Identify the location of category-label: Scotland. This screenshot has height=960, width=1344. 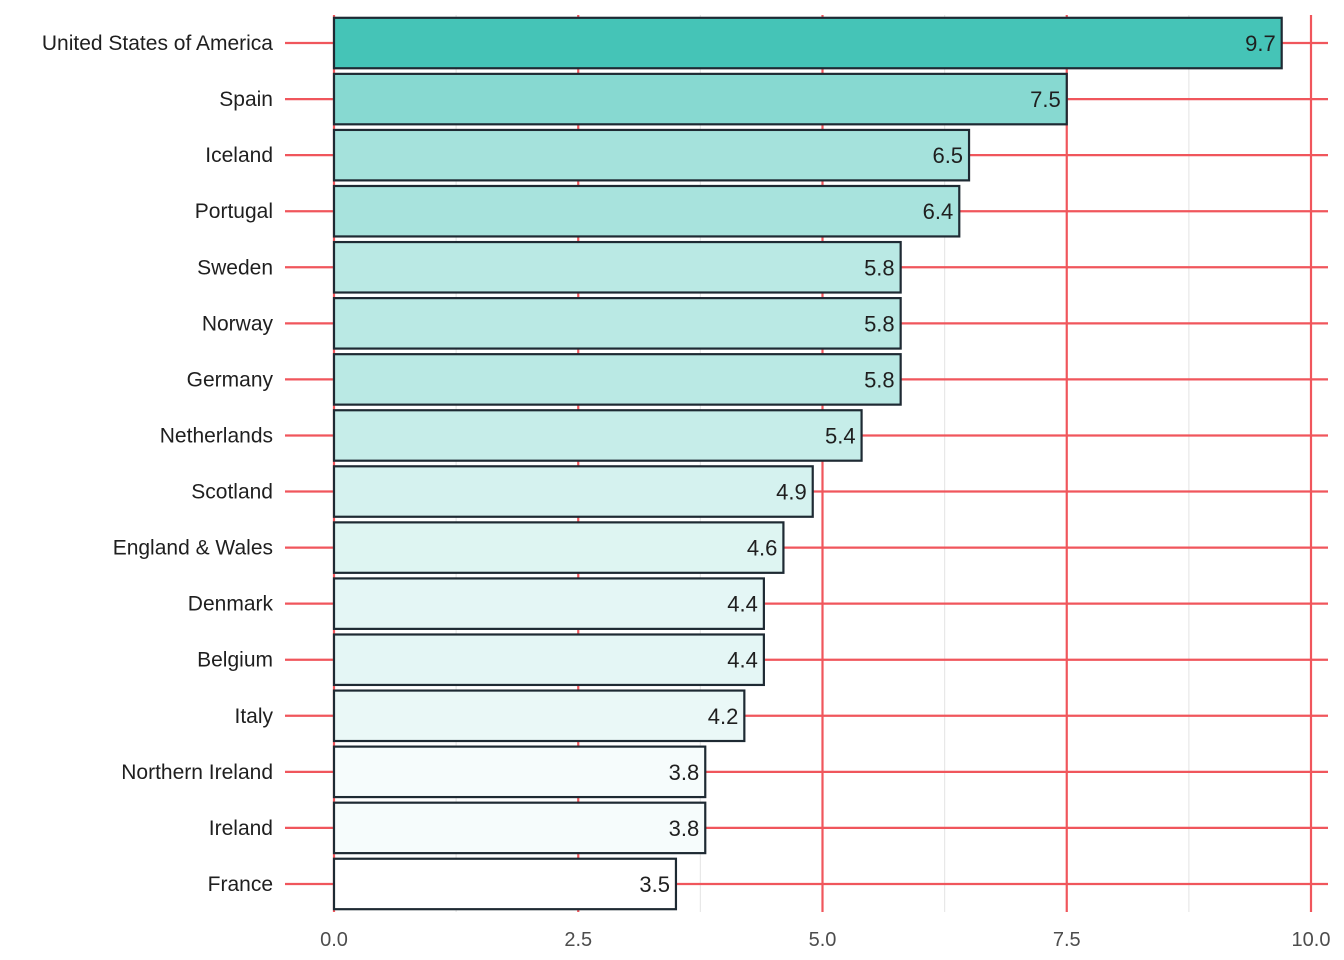
(232, 492).